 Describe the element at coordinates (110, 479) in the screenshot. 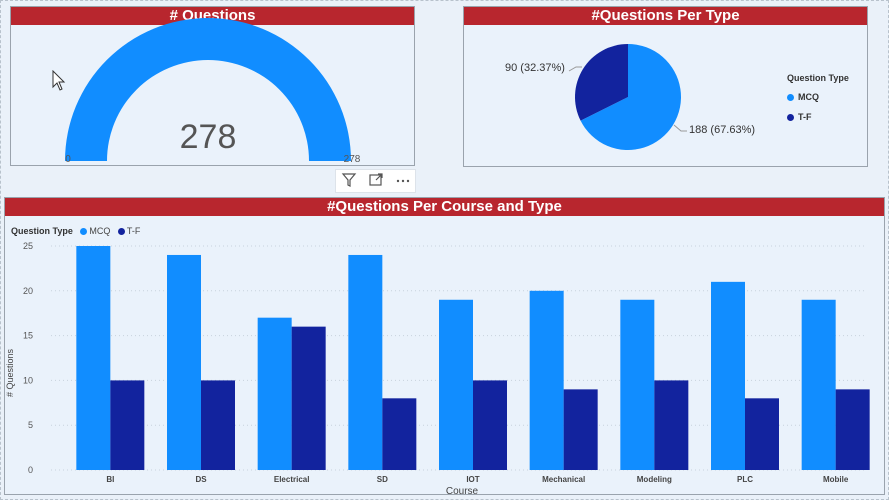

I see `bar-x-tick-label: BI` at that location.